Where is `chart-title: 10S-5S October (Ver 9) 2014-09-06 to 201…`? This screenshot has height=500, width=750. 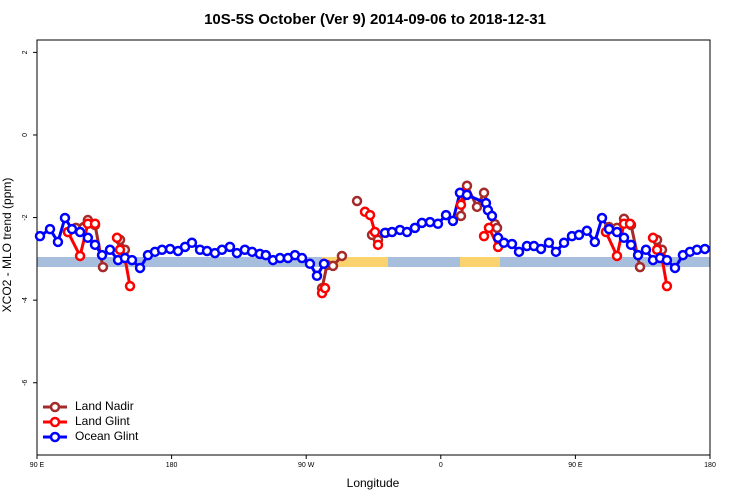 chart-title: 10S-5S October (Ver 9) 2014-09-06 to 201… is located at coordinates (375, 19).